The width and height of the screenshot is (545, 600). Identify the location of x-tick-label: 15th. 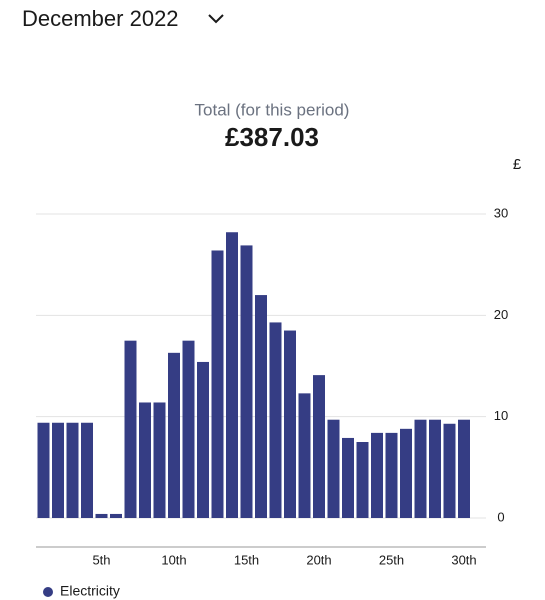
(246, 559).